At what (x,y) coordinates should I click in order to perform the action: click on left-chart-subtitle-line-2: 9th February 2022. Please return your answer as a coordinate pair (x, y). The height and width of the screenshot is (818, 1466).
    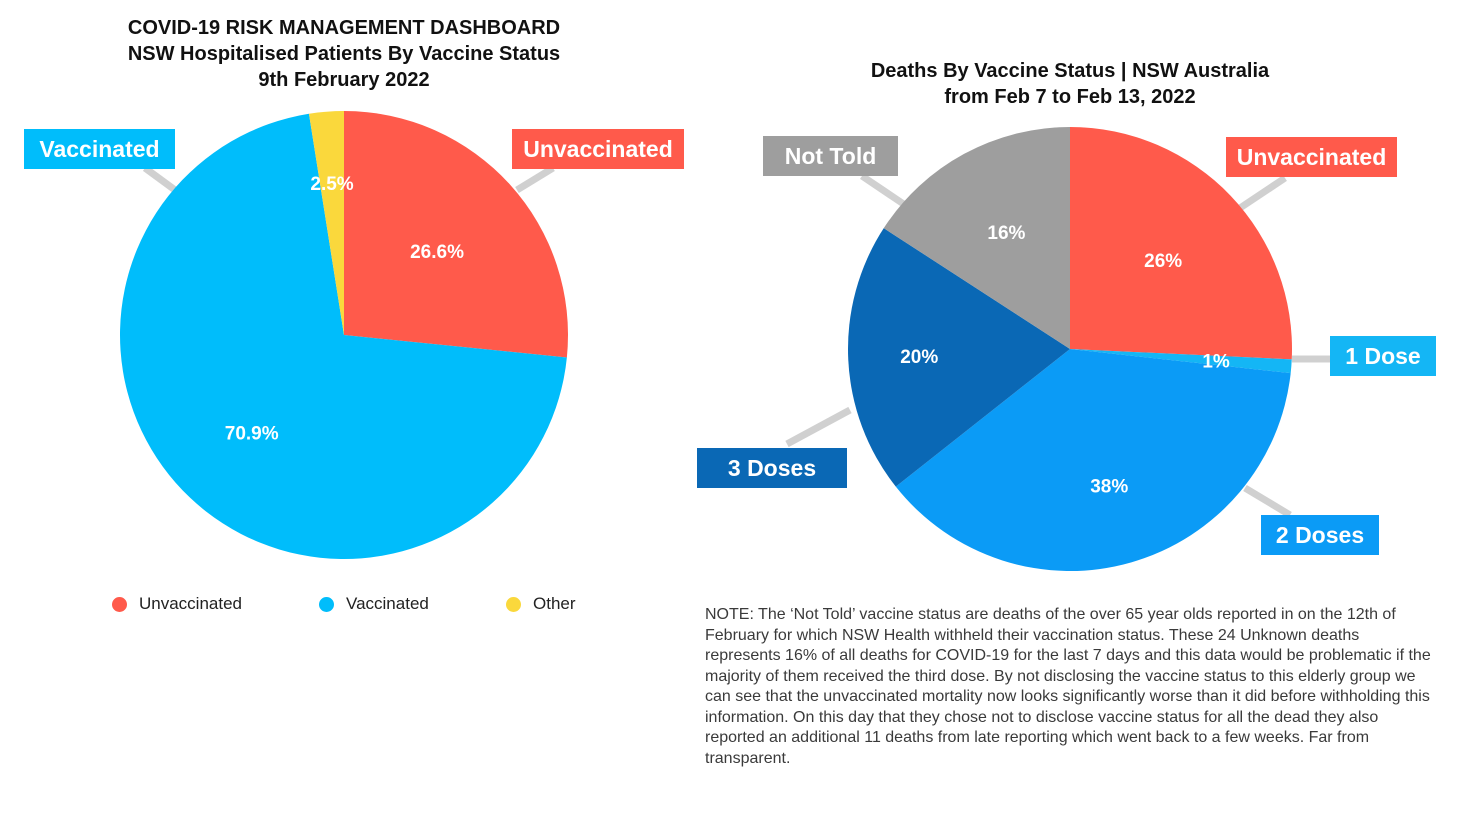
    Looking at the image, I should click on (344, 80).